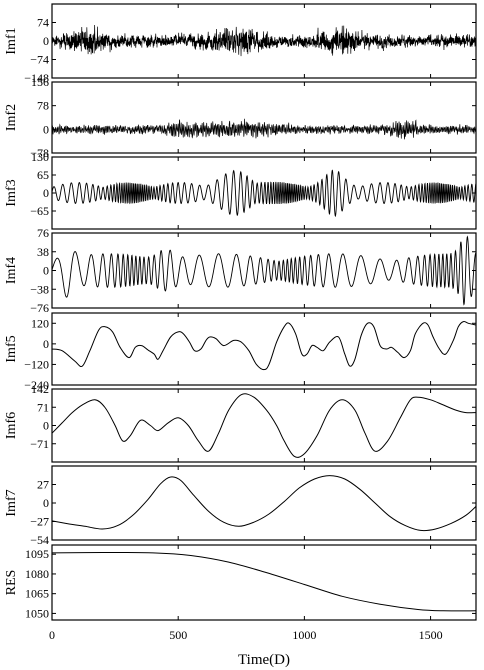 The width and height of the screenshot is (484, 670). I want to click on y-tick-label: 38, so click(43, 252).